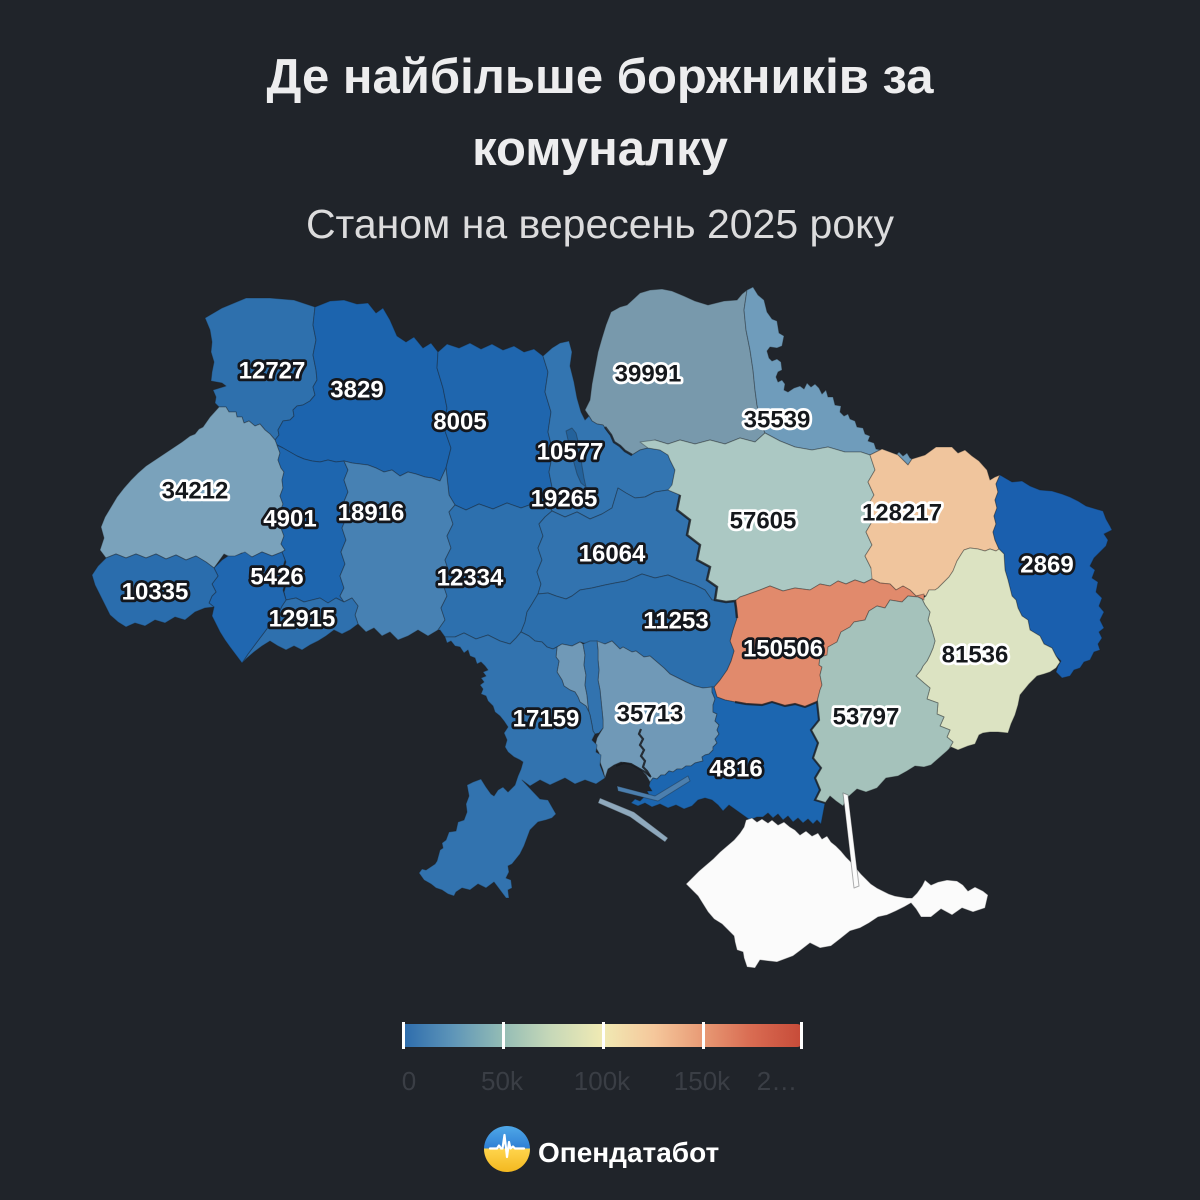 This screenshot has height=1200, width=1200. Describe the element at coordinates (777, 420) in the screenshot. I see `svg-text: 35539` at that location.